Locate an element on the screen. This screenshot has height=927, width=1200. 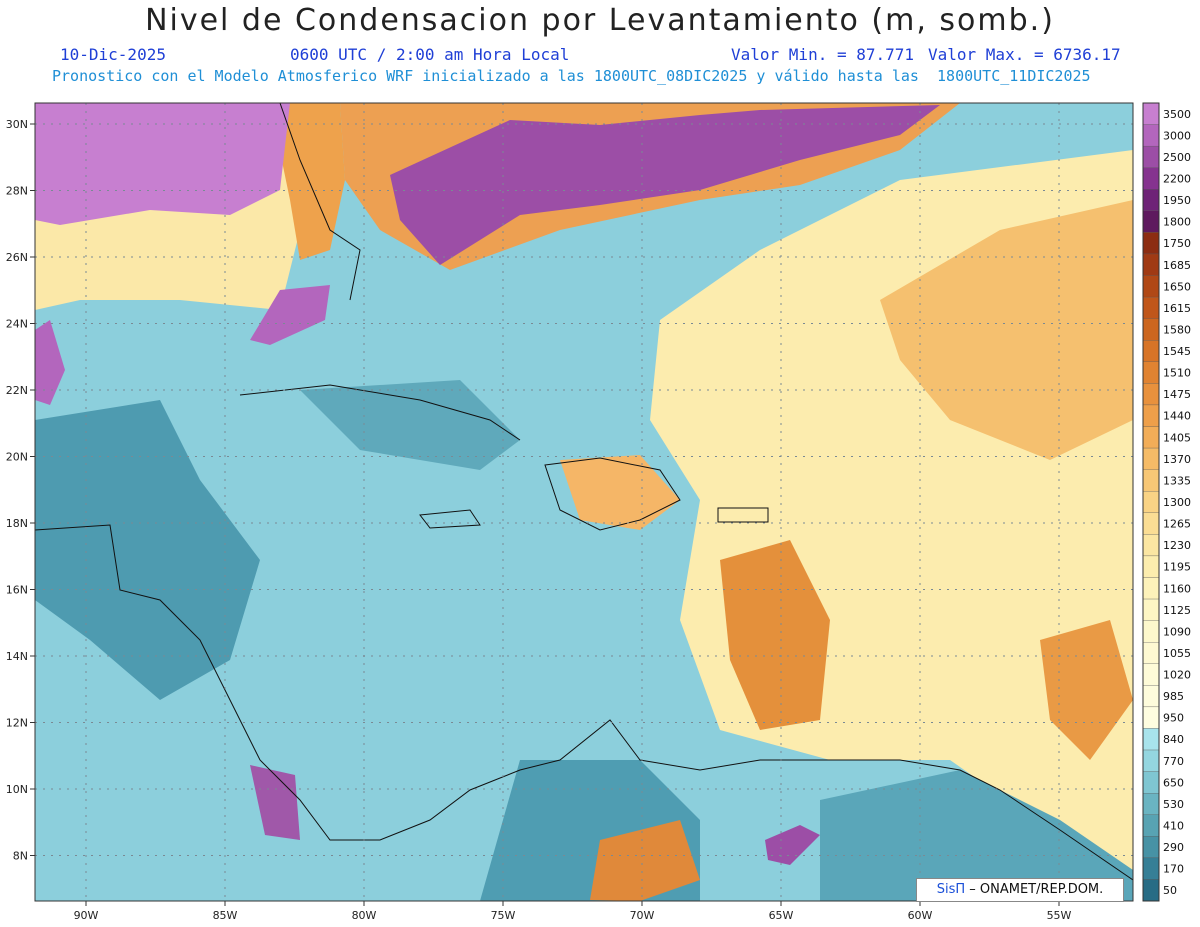
field-lesser-antilles-orange is located at coordinates (775, 635).